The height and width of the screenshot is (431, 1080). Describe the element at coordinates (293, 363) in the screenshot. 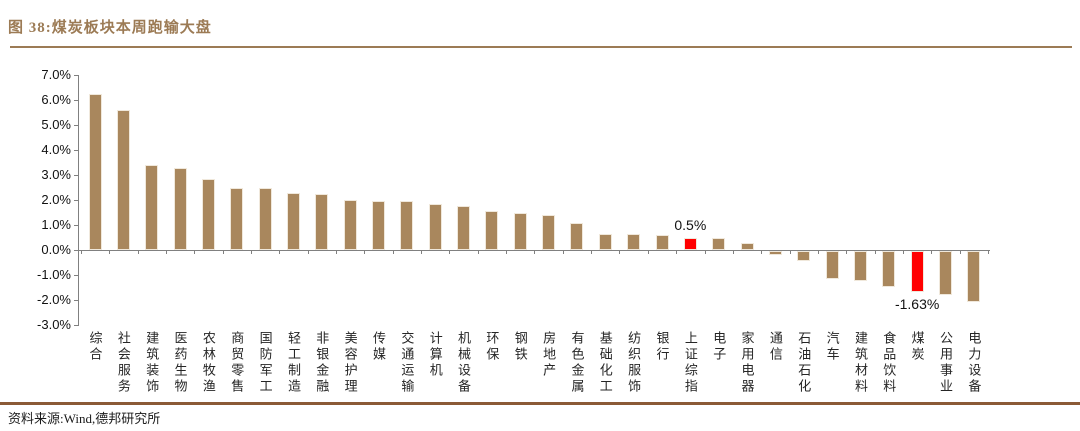

I see `category-label: 轻工制造` at that location.